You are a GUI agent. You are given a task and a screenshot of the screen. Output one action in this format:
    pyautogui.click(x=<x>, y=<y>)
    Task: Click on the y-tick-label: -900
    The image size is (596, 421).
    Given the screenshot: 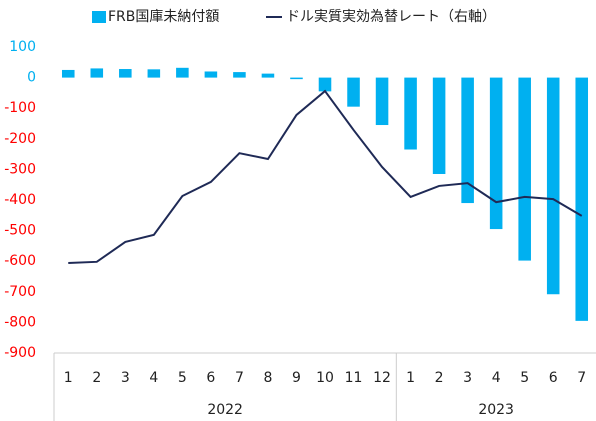 What is the action you would take?
    pyautogui.click(x=20, y=353)
    